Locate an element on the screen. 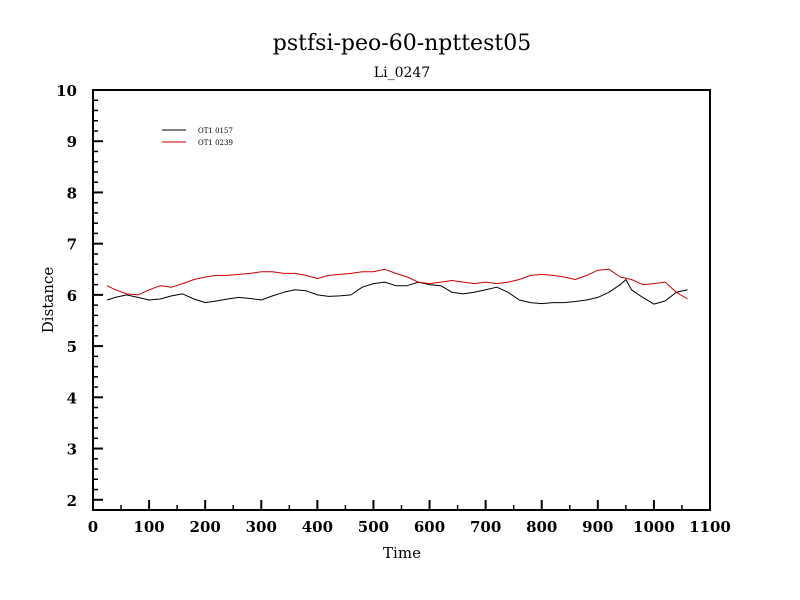  x-tick-label: 500 is located at coordinates (373, 527).